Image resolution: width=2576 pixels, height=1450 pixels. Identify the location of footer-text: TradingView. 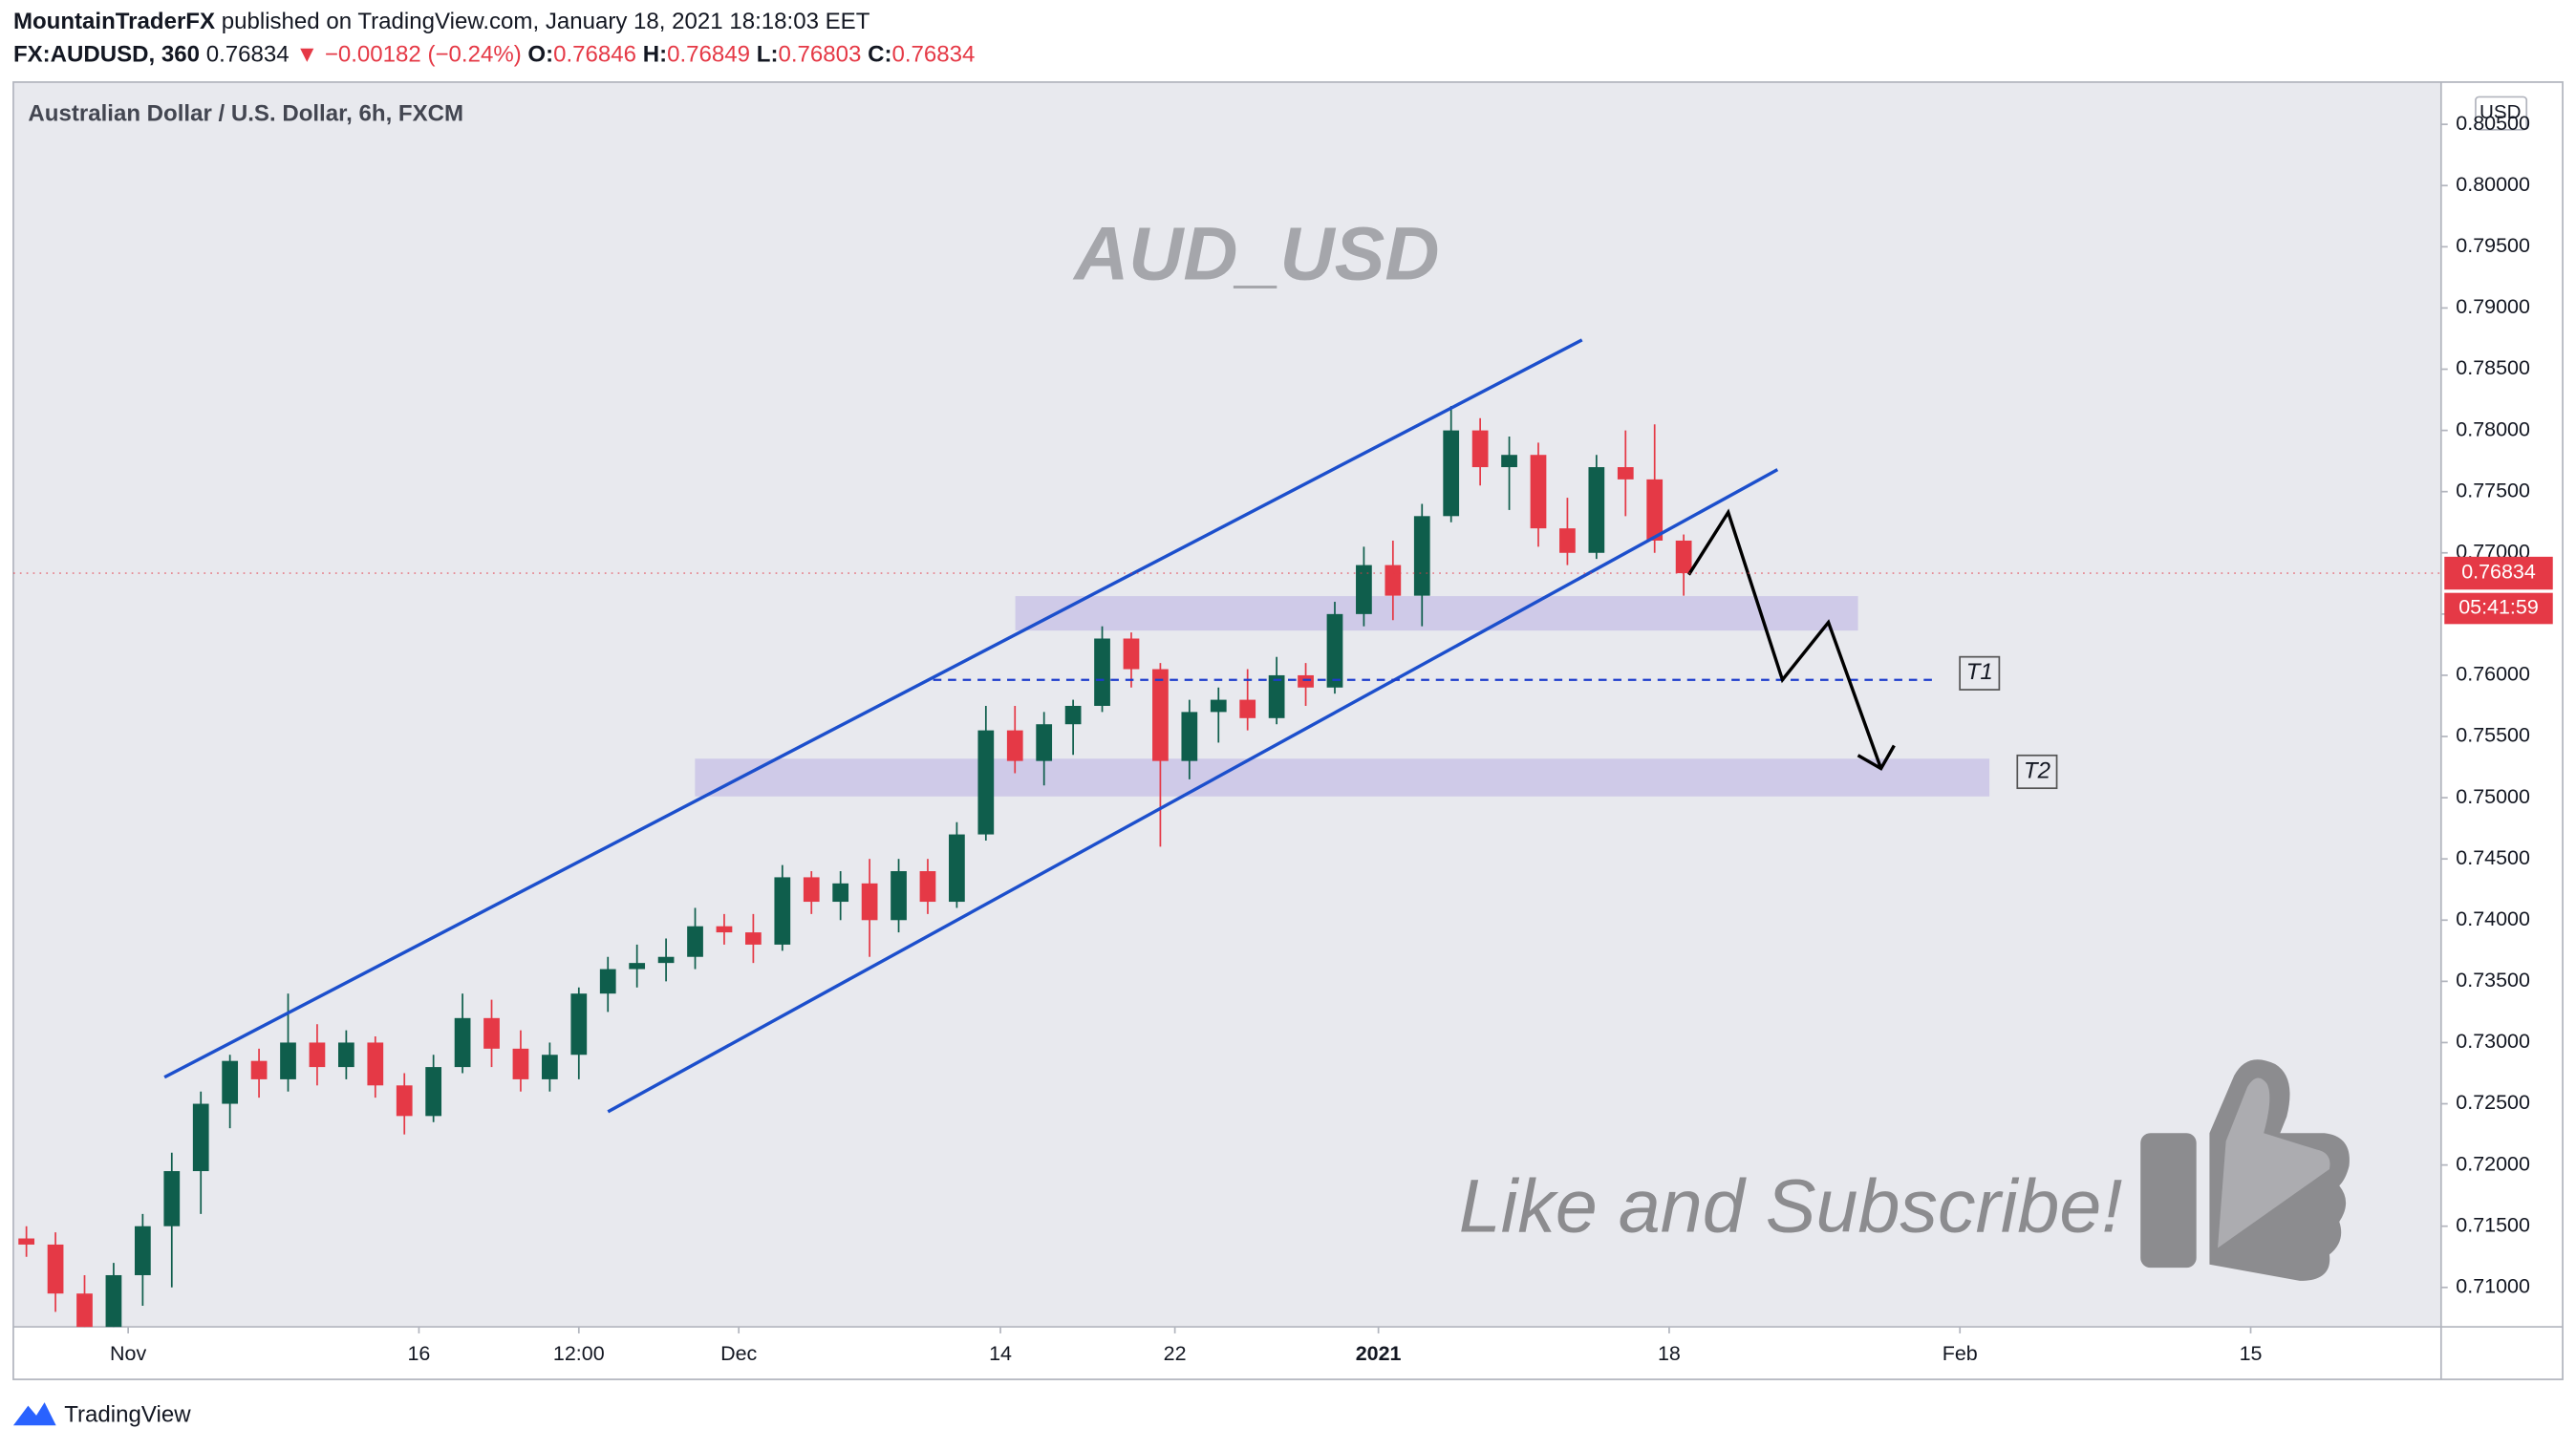
(127, 1414).